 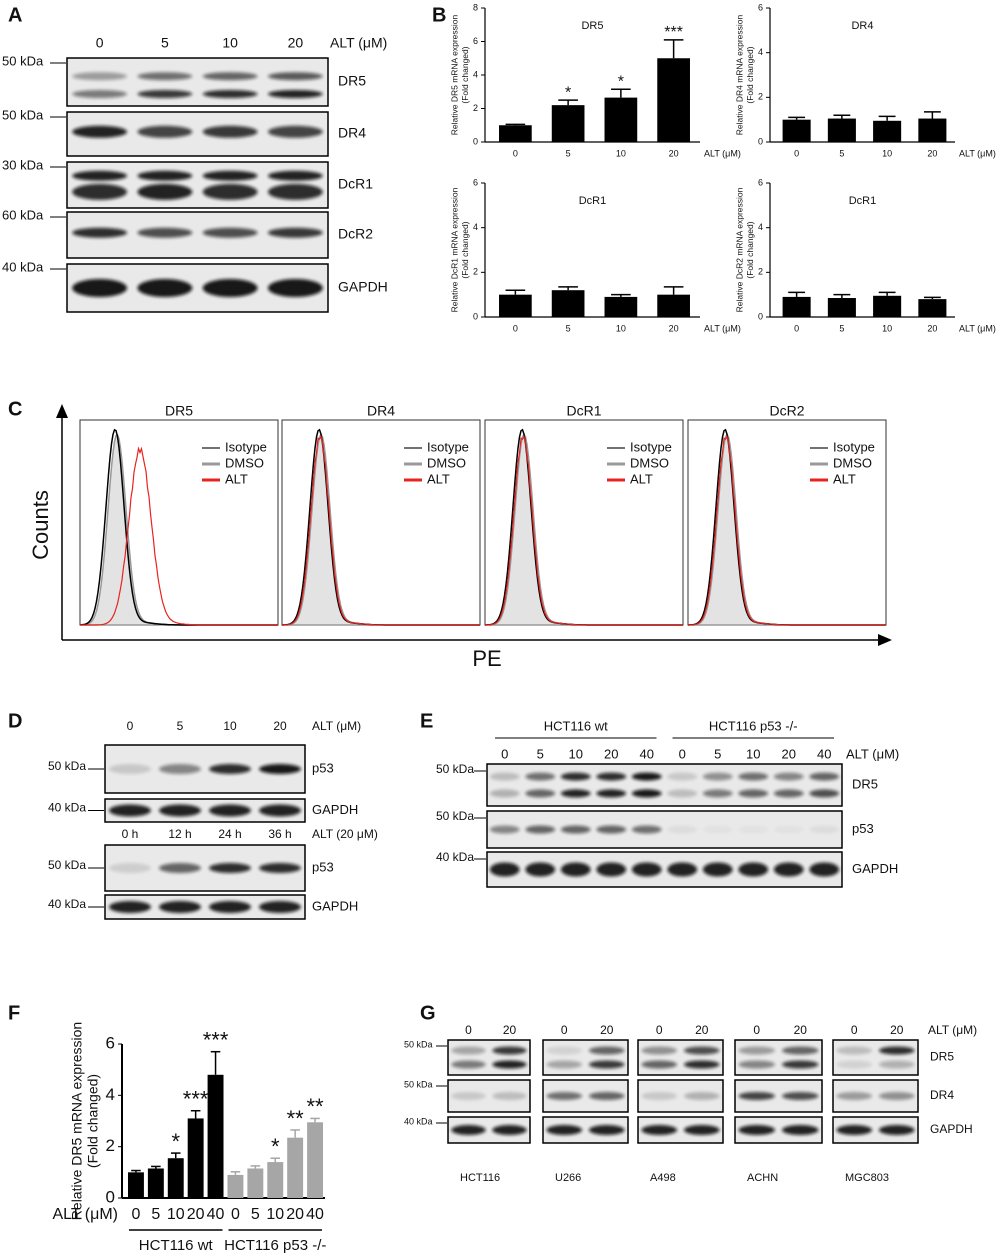 What do you see at coordinates (862, 26) in the screenshot?
I see `chart-title: DR4` at bounding box center [862, 26].